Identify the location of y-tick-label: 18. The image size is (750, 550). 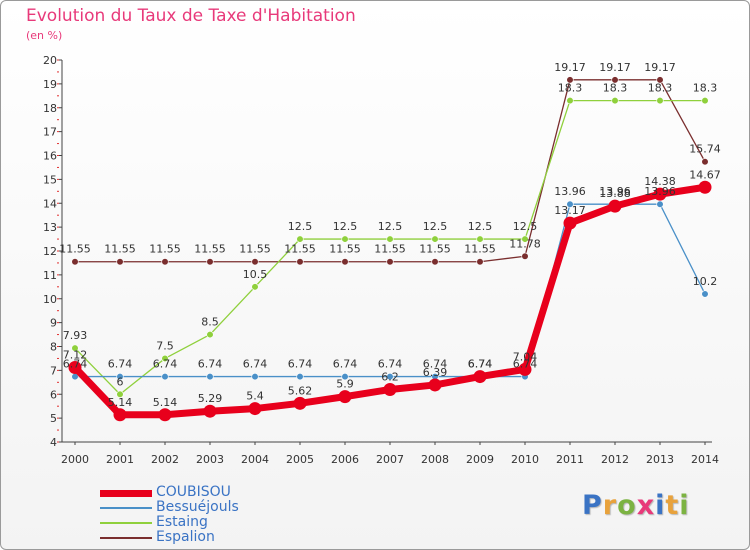
(50, 108).